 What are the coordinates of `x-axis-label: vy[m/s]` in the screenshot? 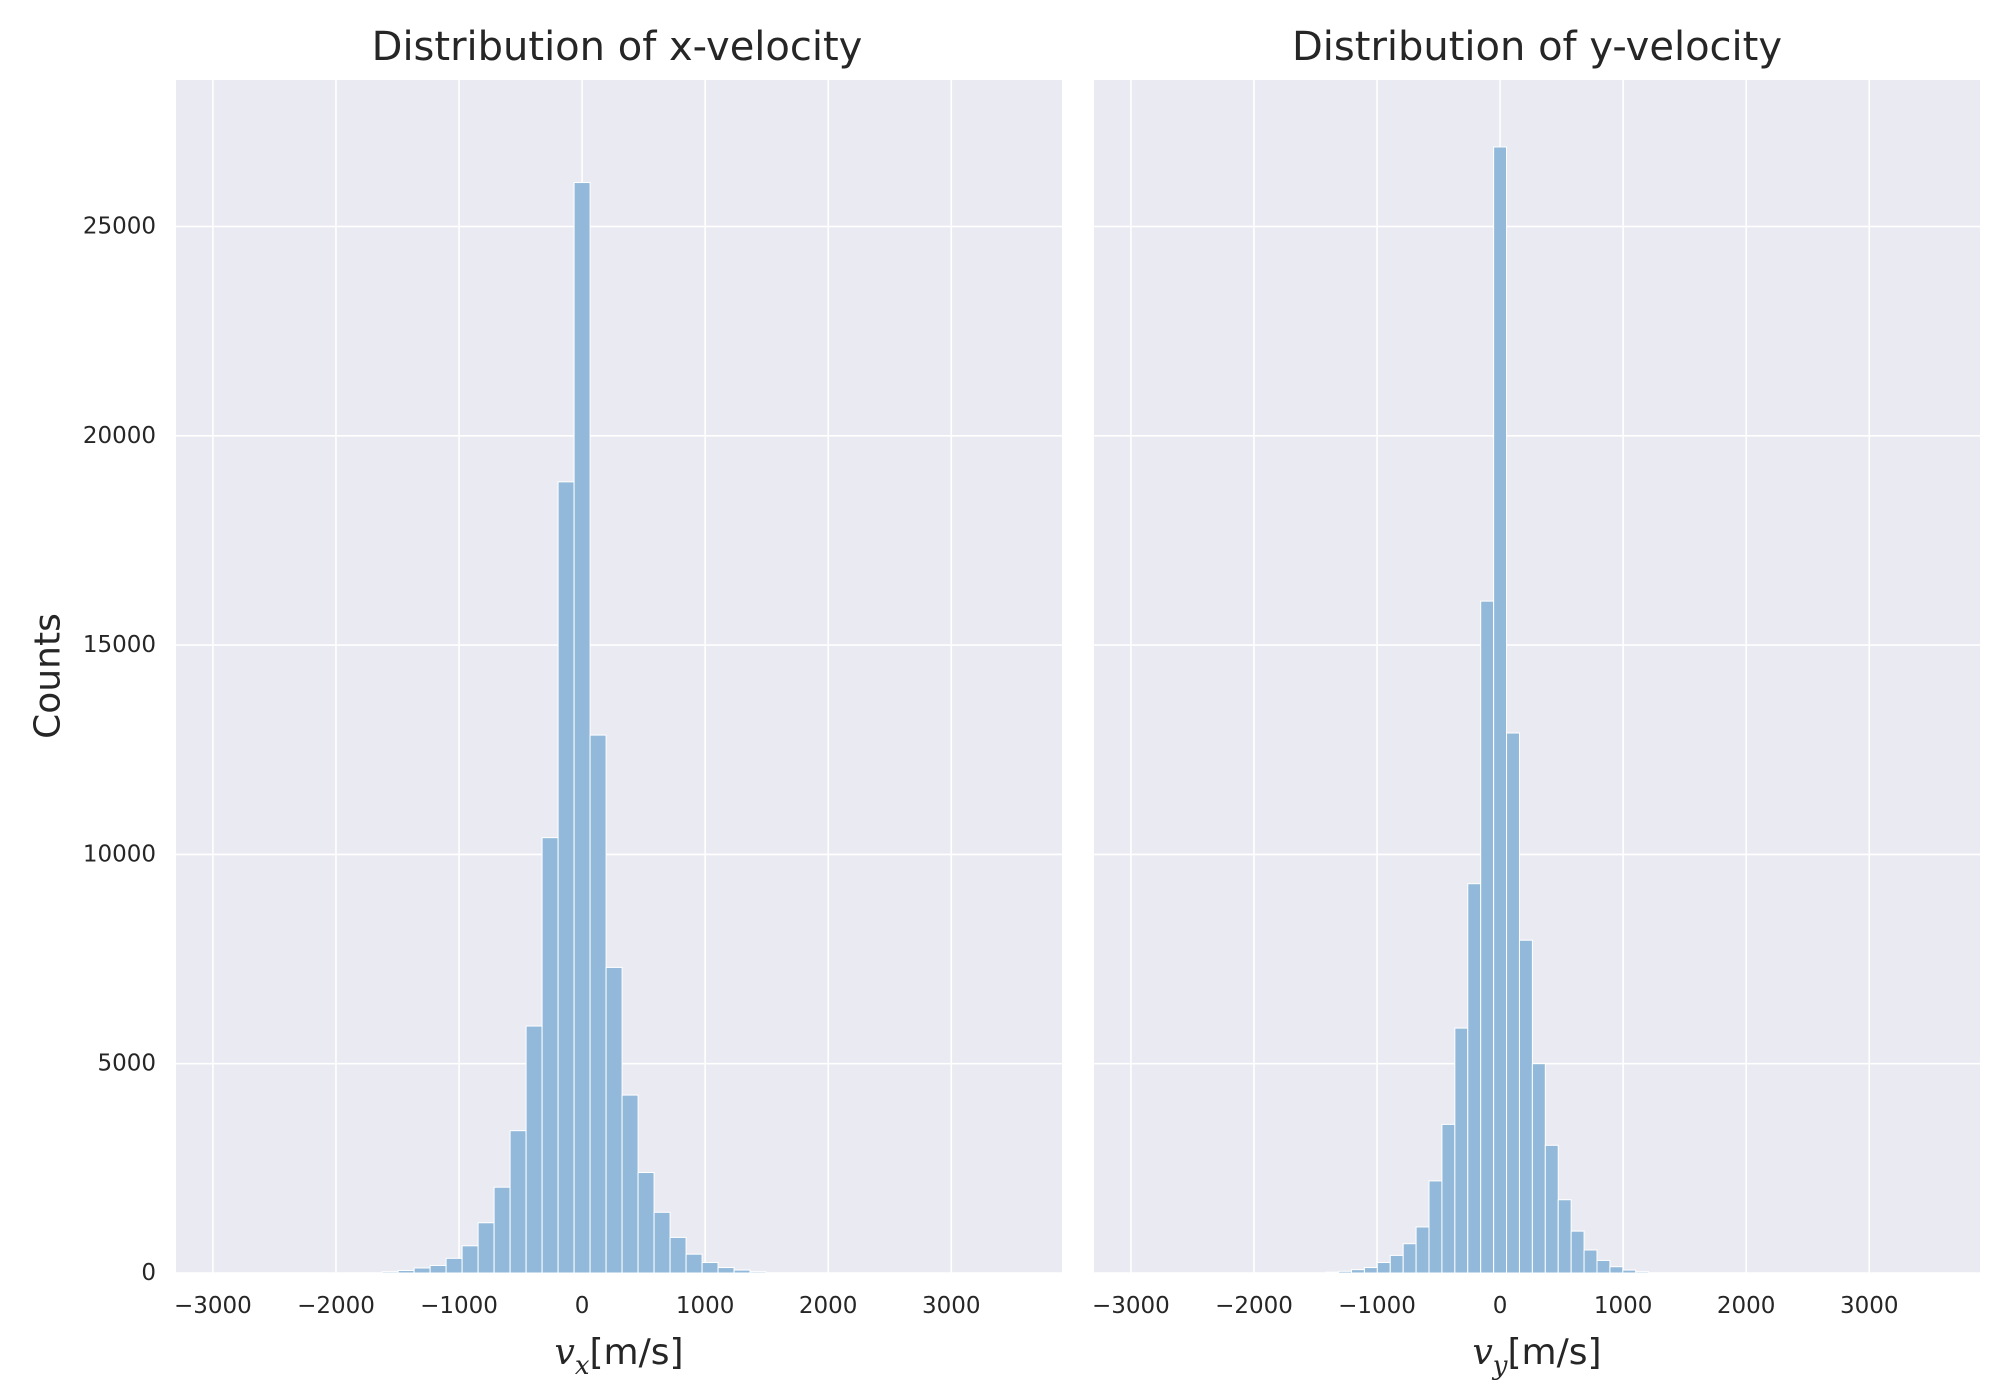 It's located at (1536, 1356).